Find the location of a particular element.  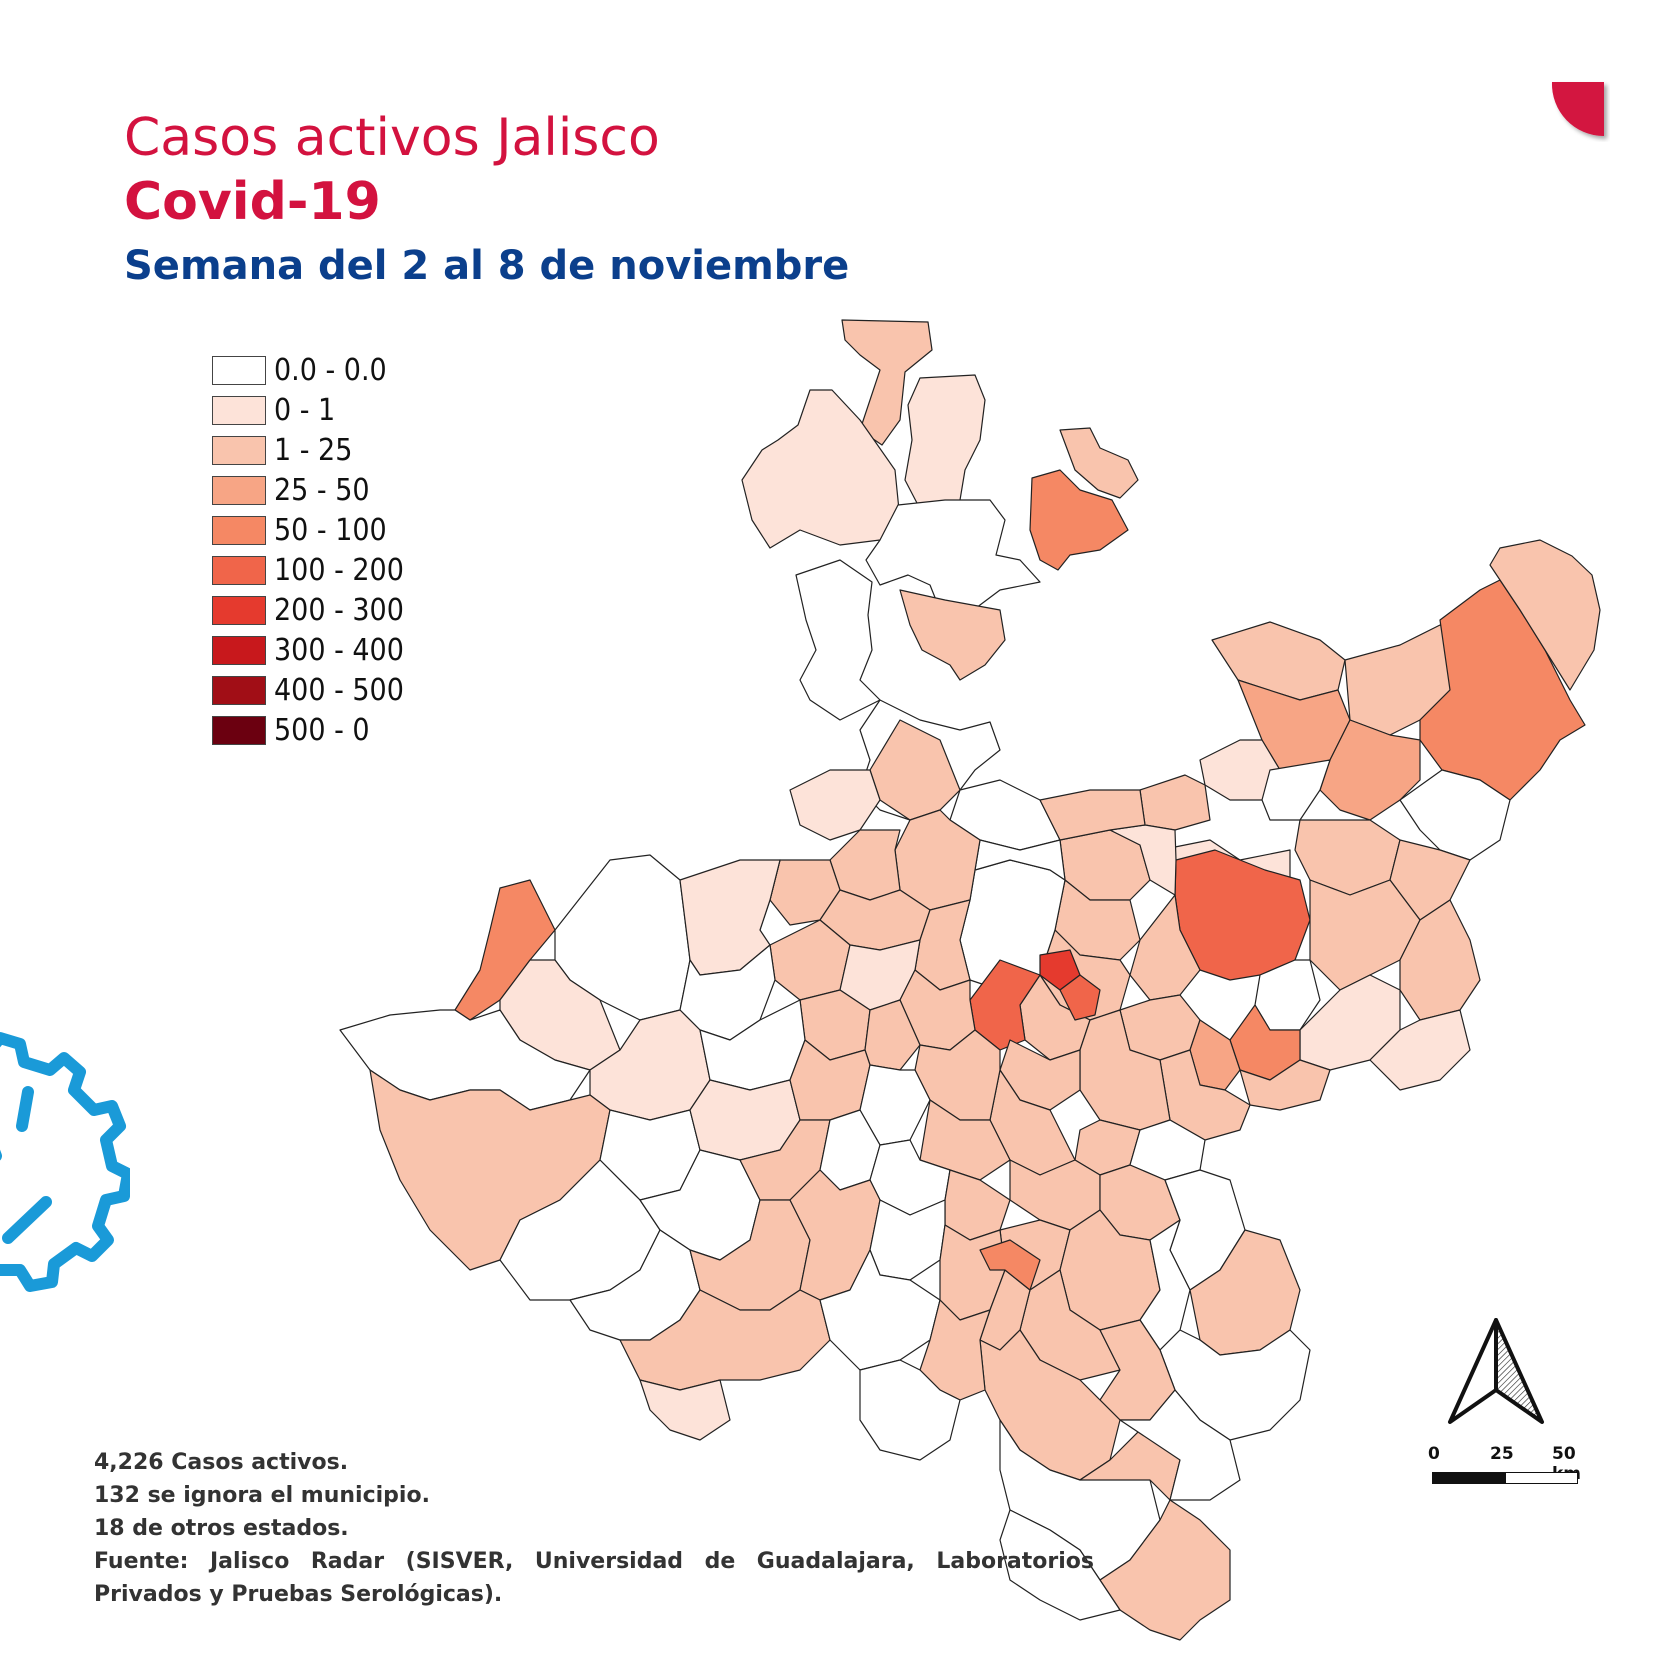

active-cases-note: 4,226 Casos activos. is located at coordinates (221, 1462).